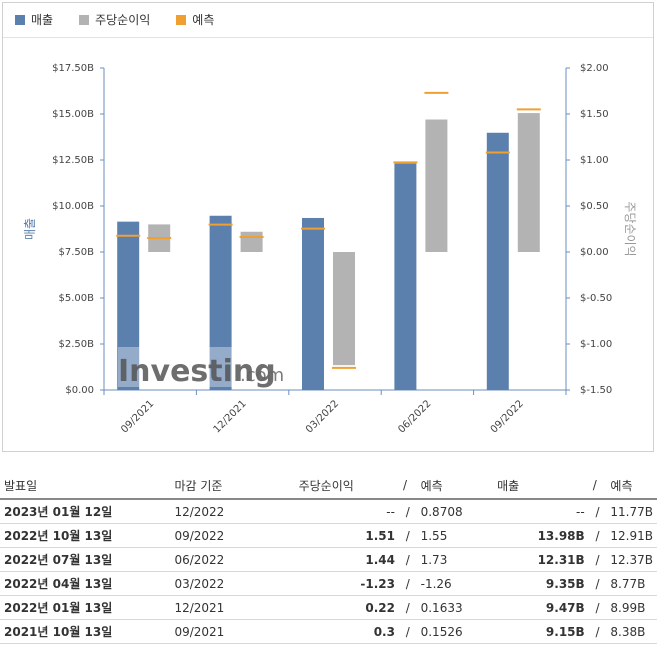  What do you see at coordinates (77, 252) in the screenshot?
I see `left-tick-label: $7.50B` at bounding box center [77, 252].